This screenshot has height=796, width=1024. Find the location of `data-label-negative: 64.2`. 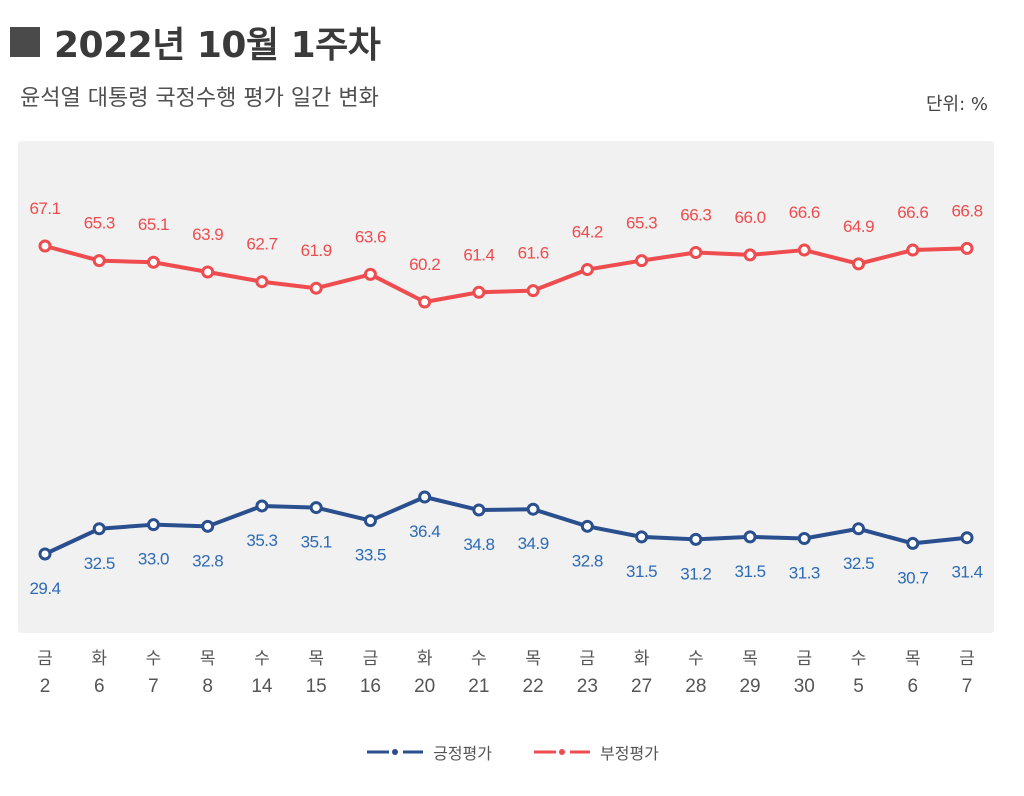

data-label-negative: 64.2 is located at coordinates (587, 232).